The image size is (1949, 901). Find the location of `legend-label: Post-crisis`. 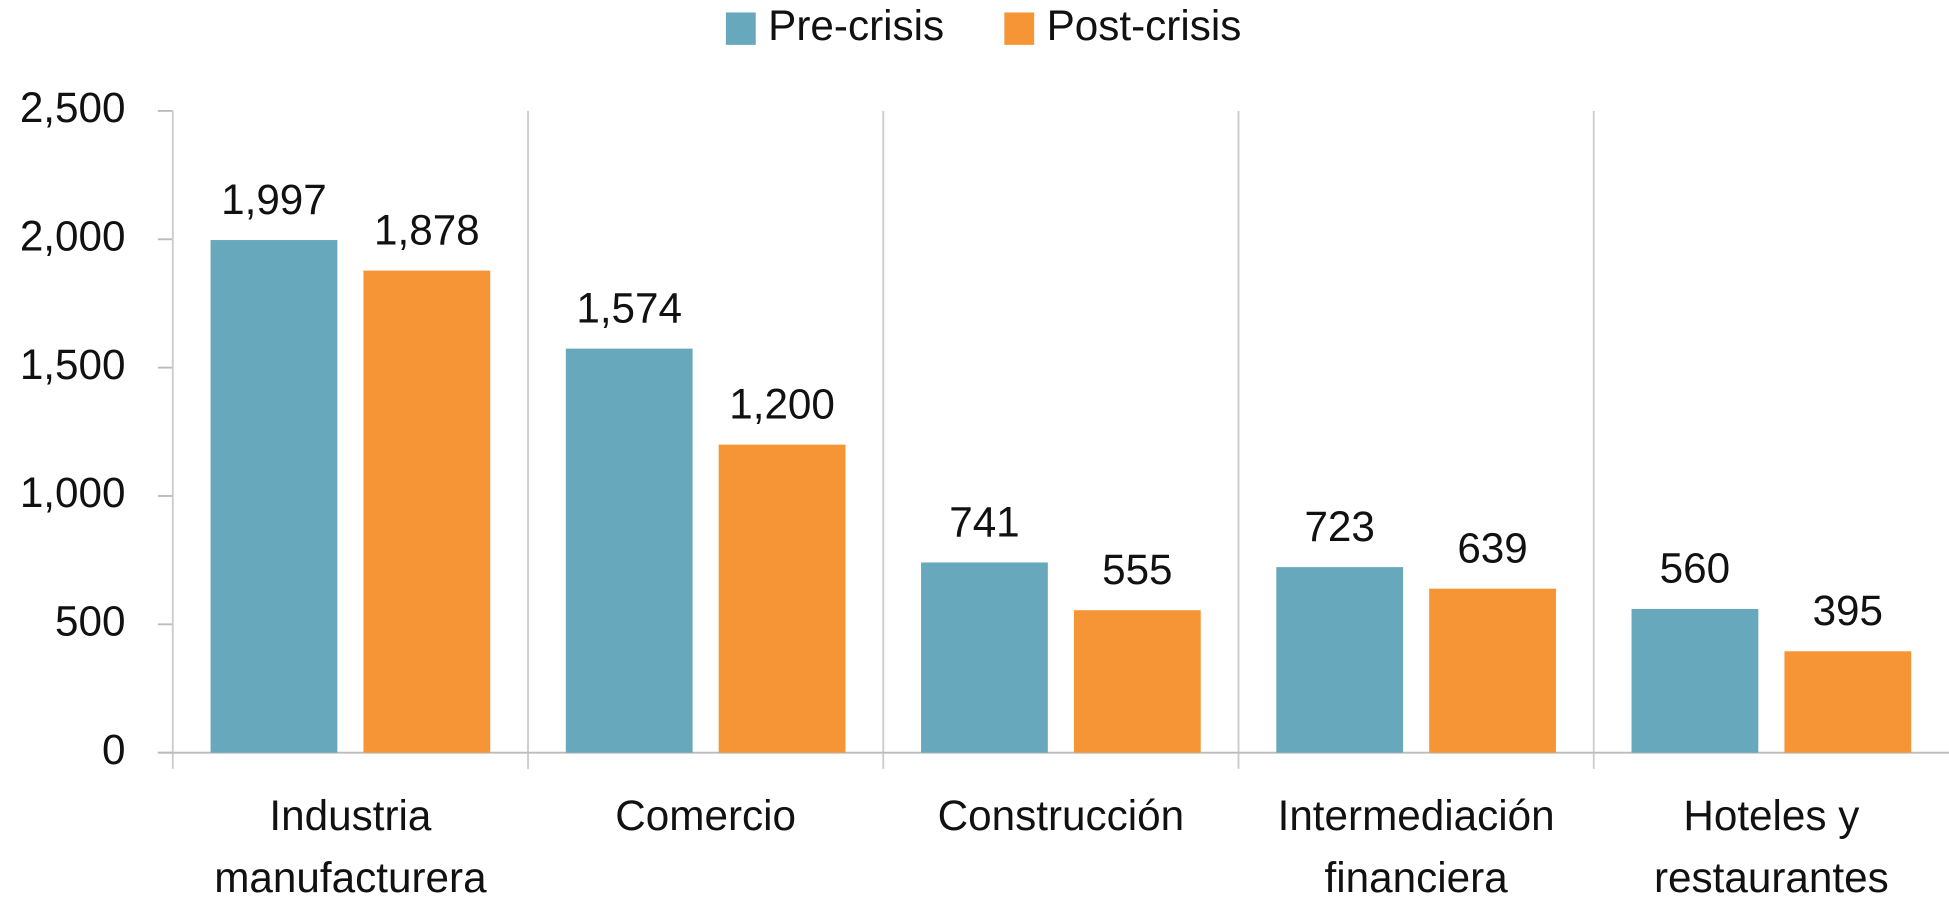

legend-label: Post-crisis is located at coordinates (1144, 25).